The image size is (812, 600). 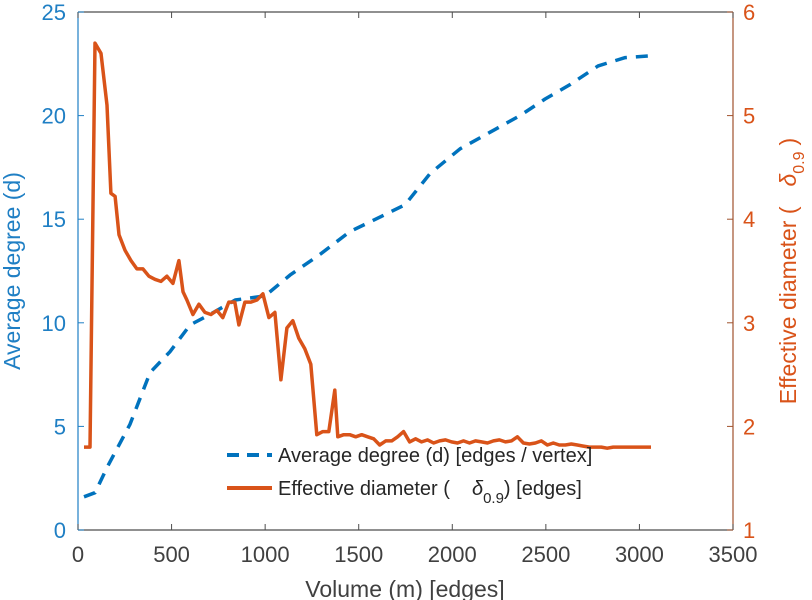 I want to click on y-right-tick-label: 1, so click(x=749, y=530).